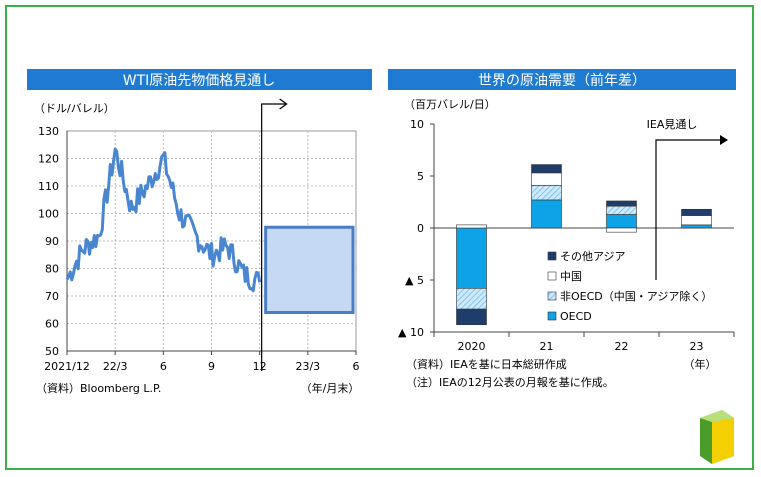 Image resolution: width=761 pixels, height=477 pixels. What do you see at coordinates (260, 366) in the screenshot?
I see `wti-xtick-label: 12` at bounding box center [260, 366].